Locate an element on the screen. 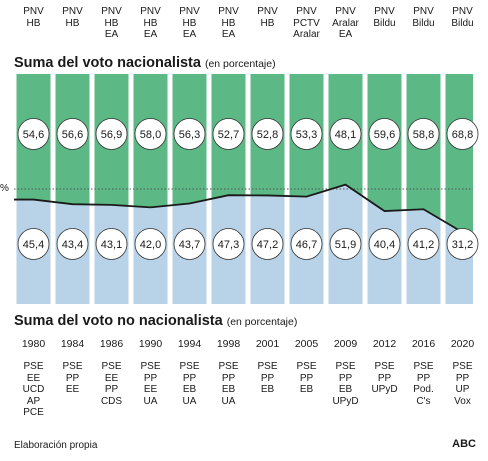  non-nationalist-party-list: PSE PP UPyD is located at coordinates (384, 378).